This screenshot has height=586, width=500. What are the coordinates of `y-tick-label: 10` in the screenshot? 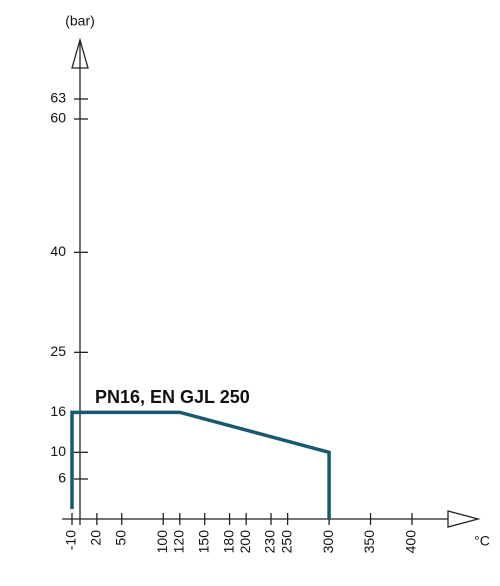 It's located at (58, 451).